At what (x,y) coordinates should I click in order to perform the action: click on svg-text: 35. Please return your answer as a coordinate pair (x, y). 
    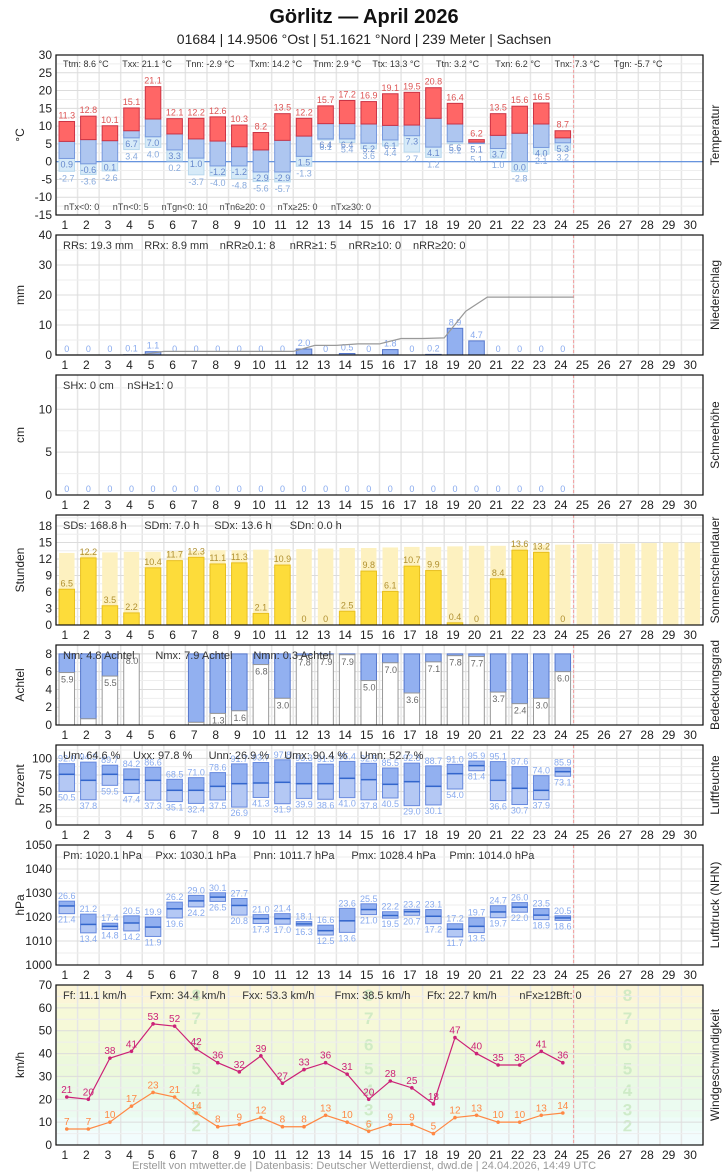
    Looking at the image, I should click on (520, 1058).